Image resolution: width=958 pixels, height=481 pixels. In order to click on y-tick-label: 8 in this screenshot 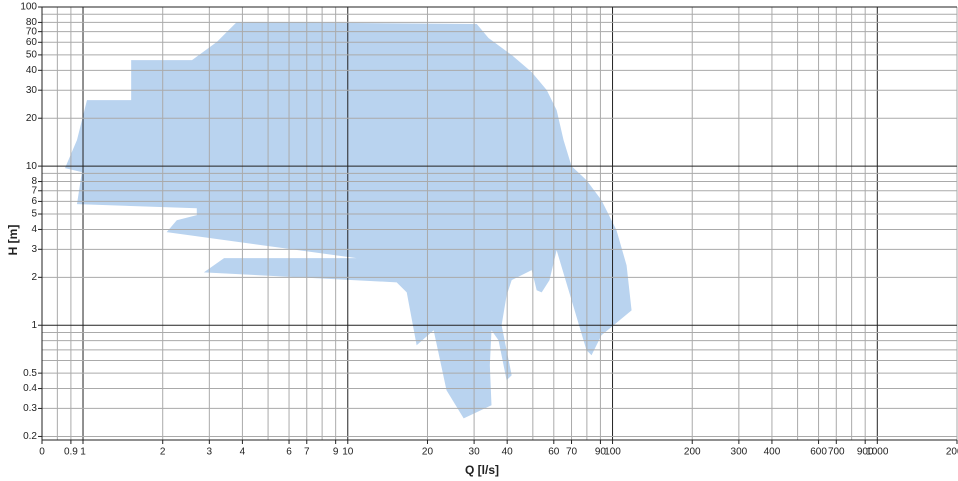, I will do `click(34, 181)`.